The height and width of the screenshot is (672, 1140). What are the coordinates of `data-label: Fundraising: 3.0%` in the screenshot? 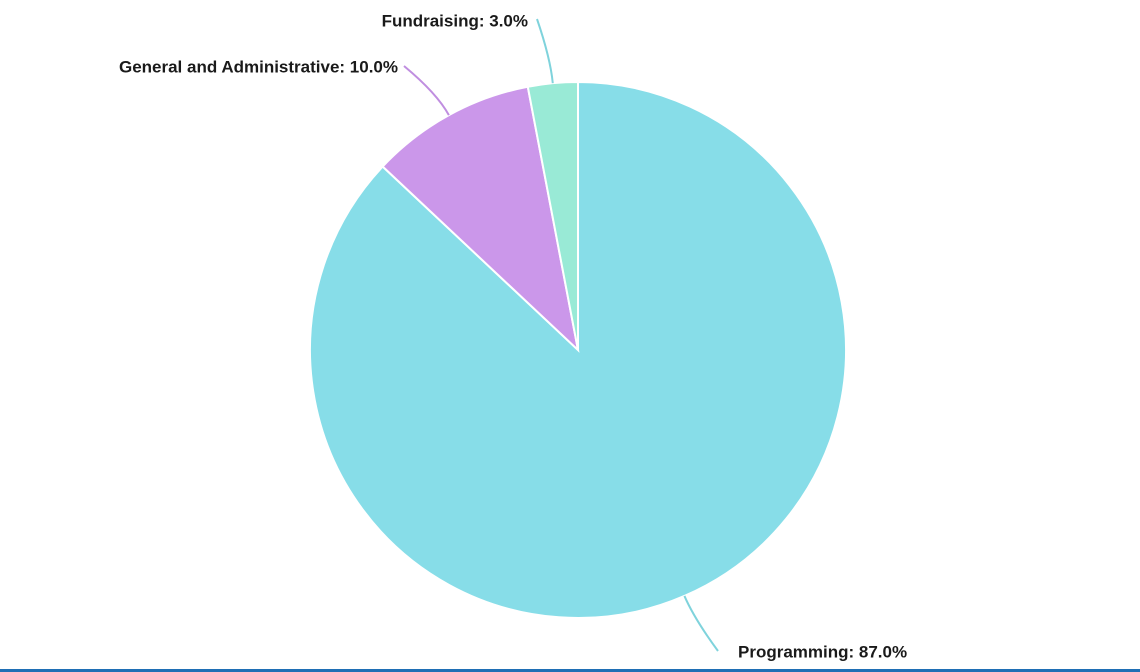 It's located at (455, 20).